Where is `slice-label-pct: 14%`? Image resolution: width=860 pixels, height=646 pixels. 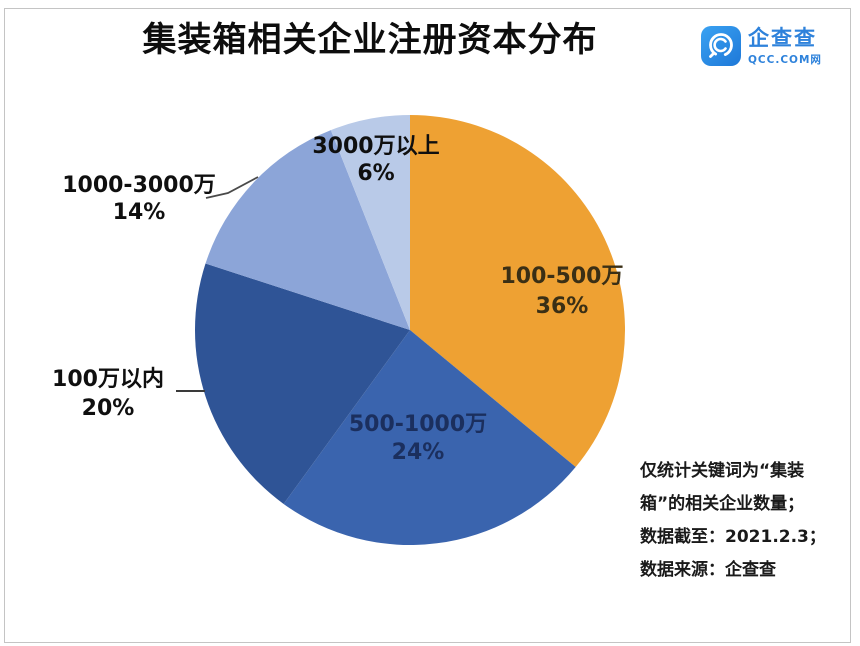
slice-label-pct: 14% is located at coordinates (139, 212).